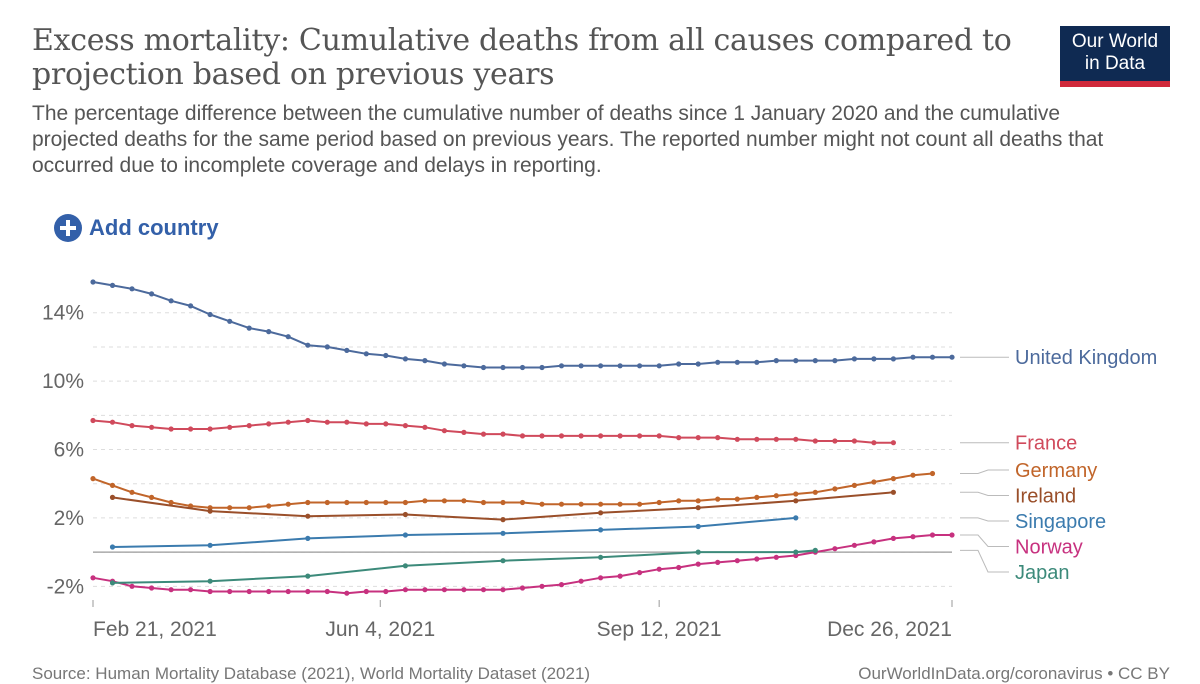 This screenshot has height=684, width=1200. What do you see at coordinates (380, 629) in the screenshot?
I see `x-tick-label: Jun 4, 2021` at bounding box center [380, 629].